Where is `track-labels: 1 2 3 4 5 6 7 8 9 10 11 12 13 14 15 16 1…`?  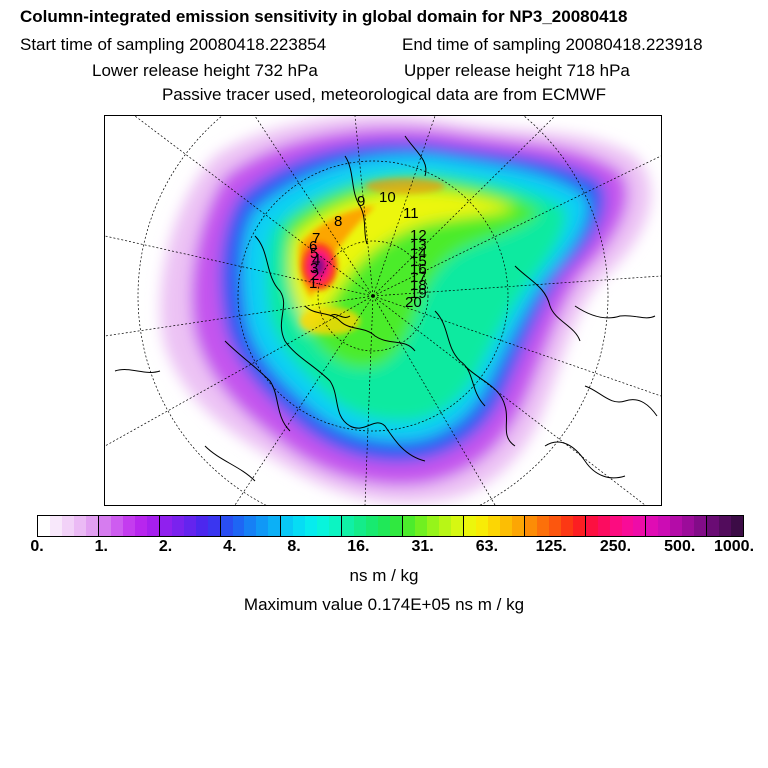 track-labels: 1 2 3 4 5 6 7 8 9 10 11 12 13 14 15 16 1… is located at coordinates (368, 250).